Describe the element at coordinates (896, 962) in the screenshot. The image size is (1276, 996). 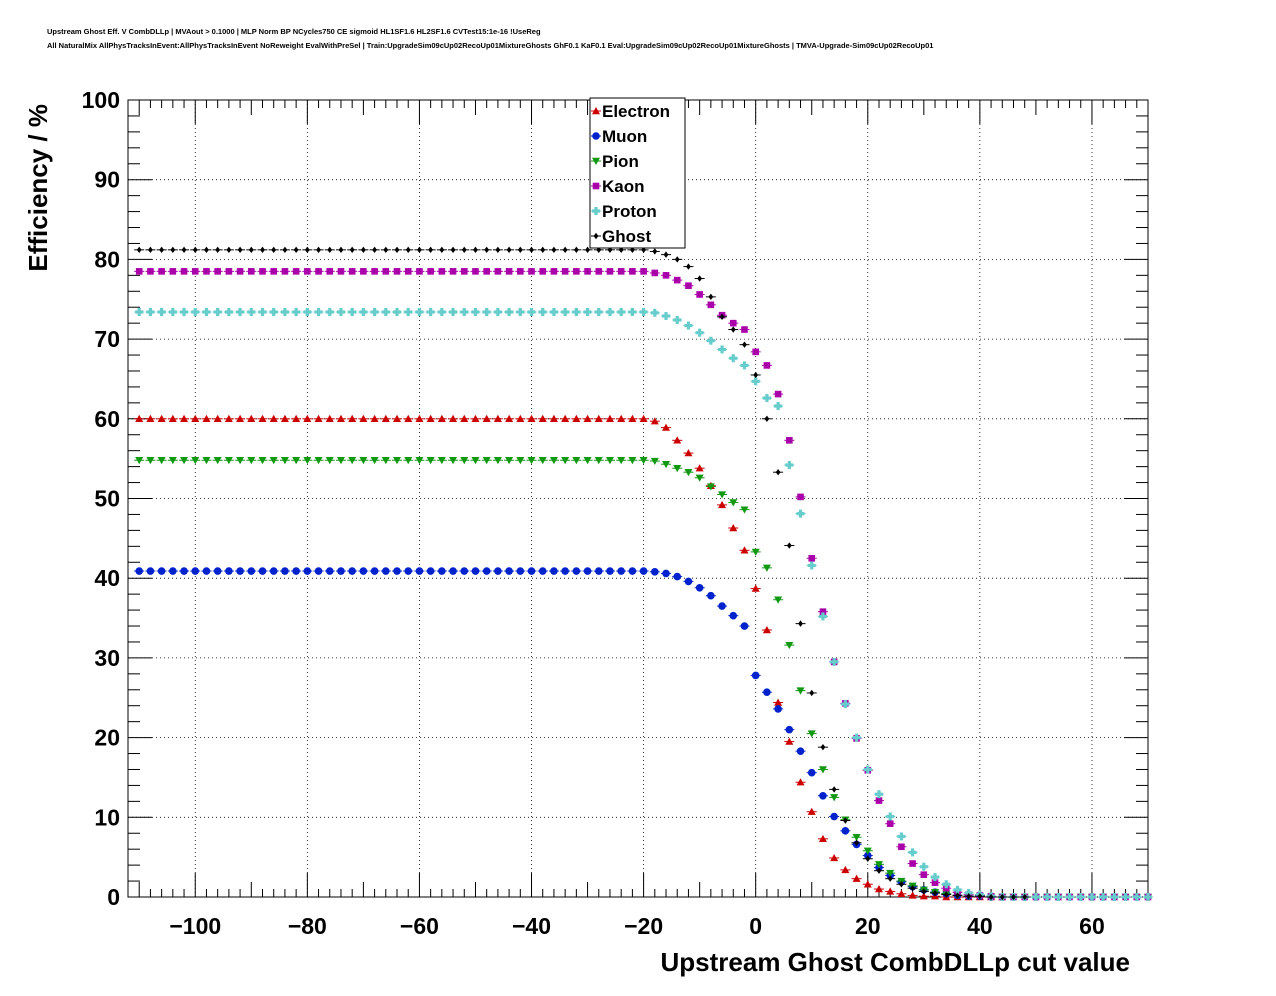
I see `x-axis-title: Upstream Ghost CombDLLp cut value` at that location.